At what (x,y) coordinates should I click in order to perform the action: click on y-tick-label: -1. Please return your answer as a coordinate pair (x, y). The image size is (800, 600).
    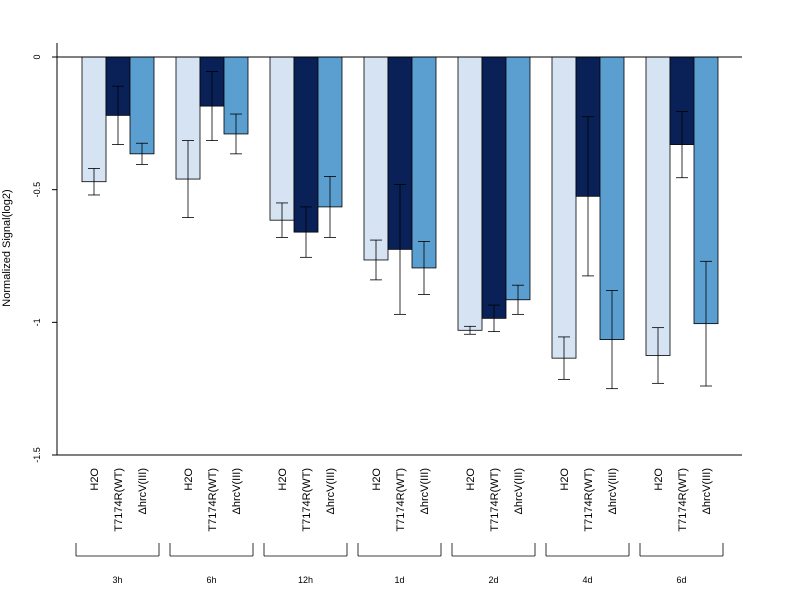
    Looking at the image, I should click on (37, 322).